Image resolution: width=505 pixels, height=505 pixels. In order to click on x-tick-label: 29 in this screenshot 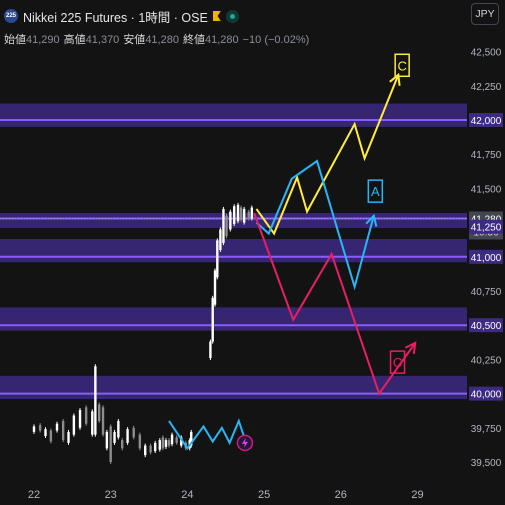, I will do `click(417, 495)`.